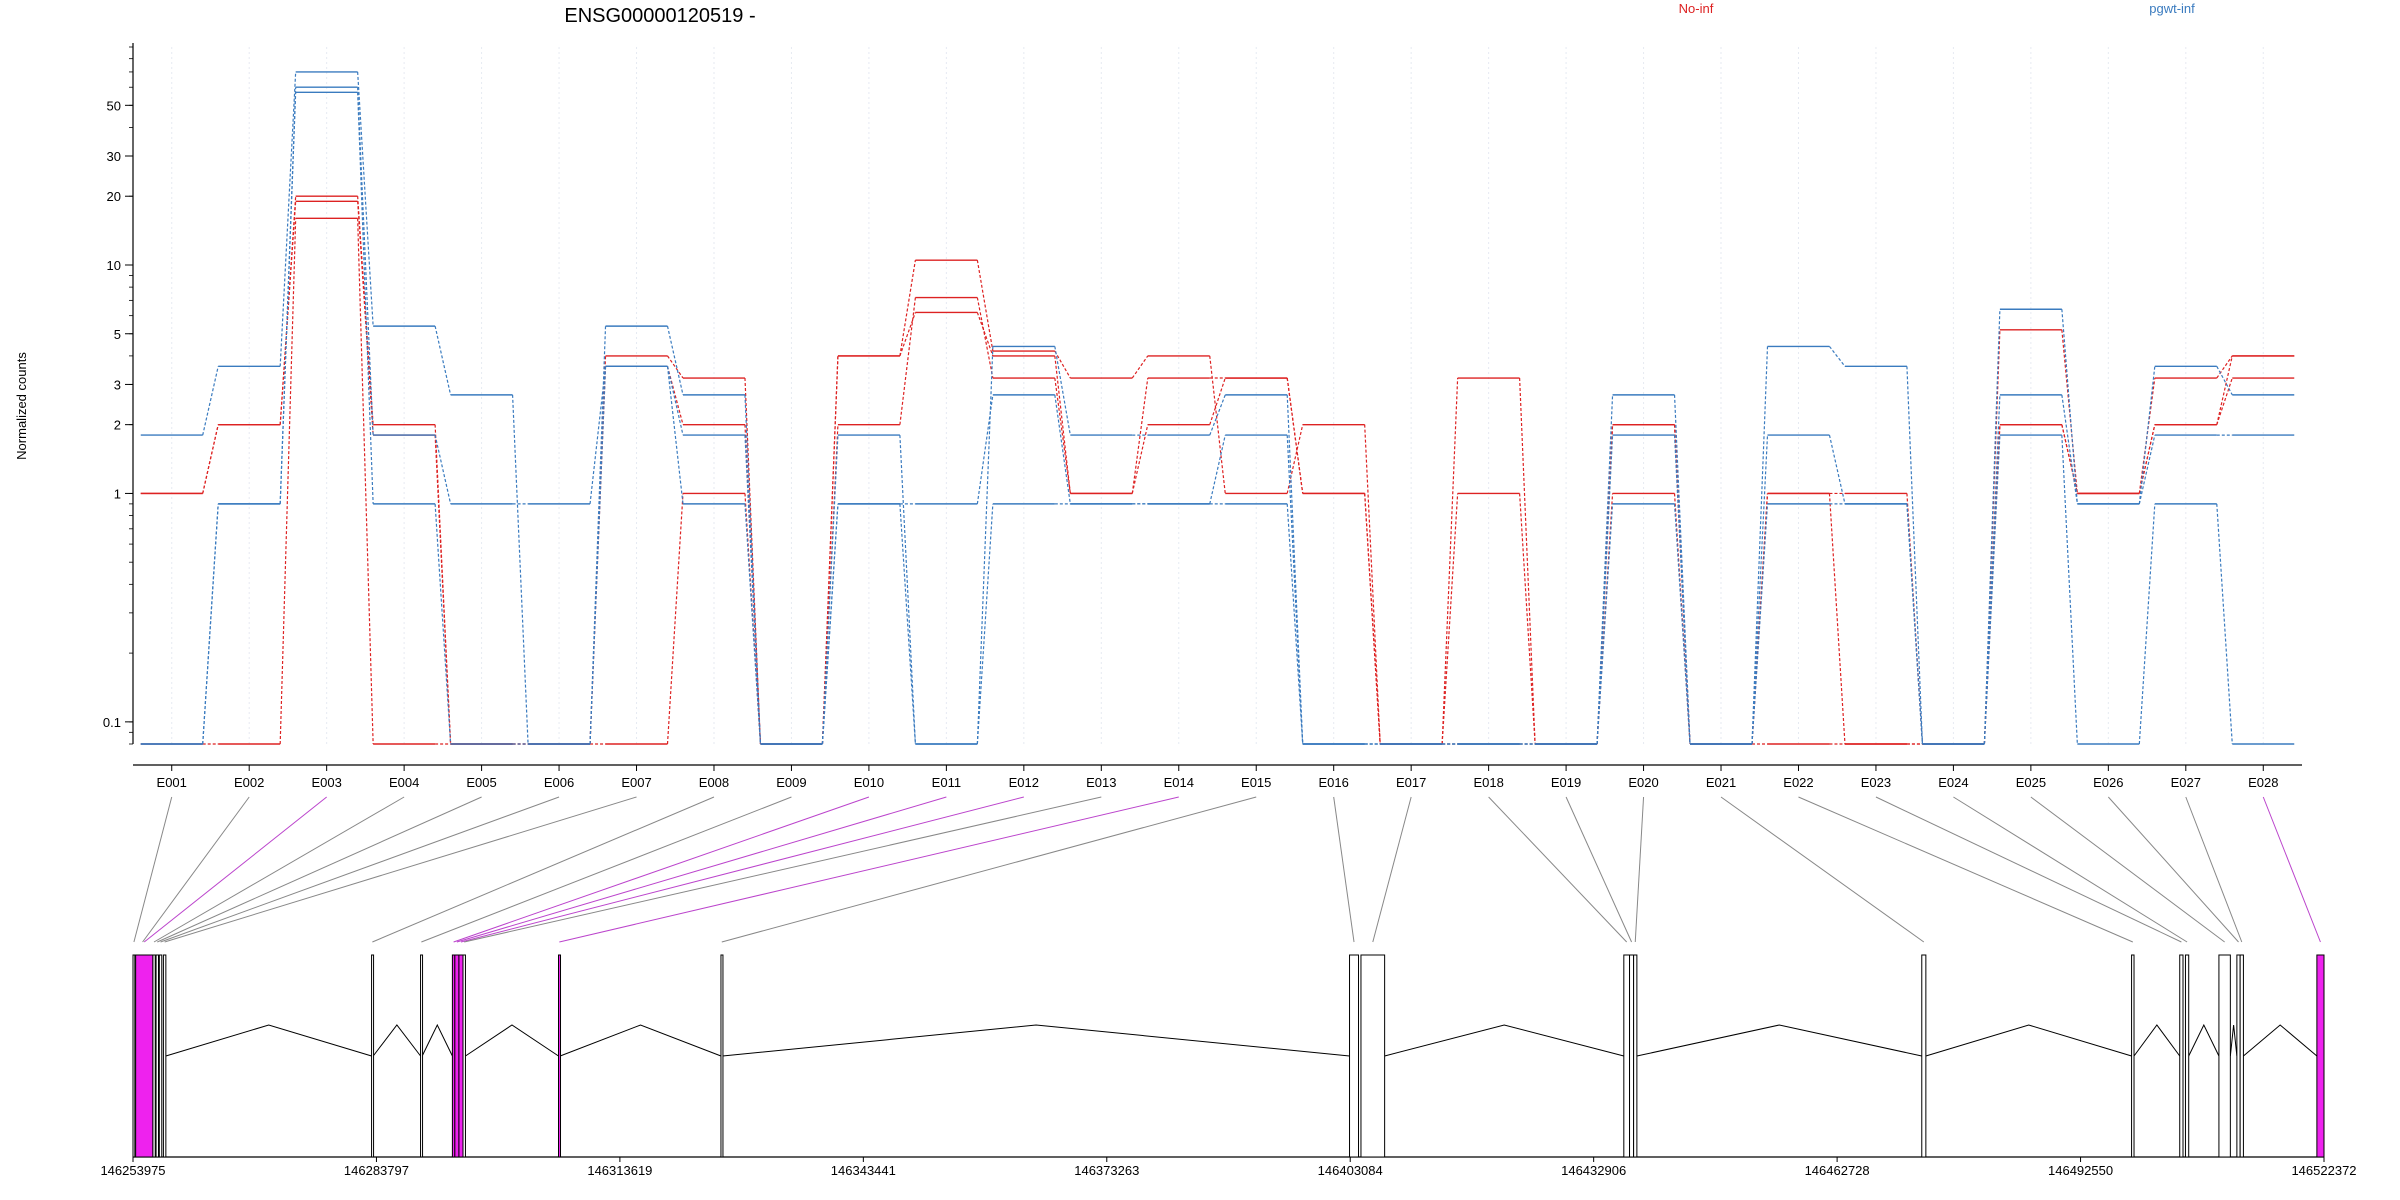 This screenshot has width=2400, height=1200. Describe the element at coordinates (722, 1056) in the screenshot. I see `exon-e015` at that location.